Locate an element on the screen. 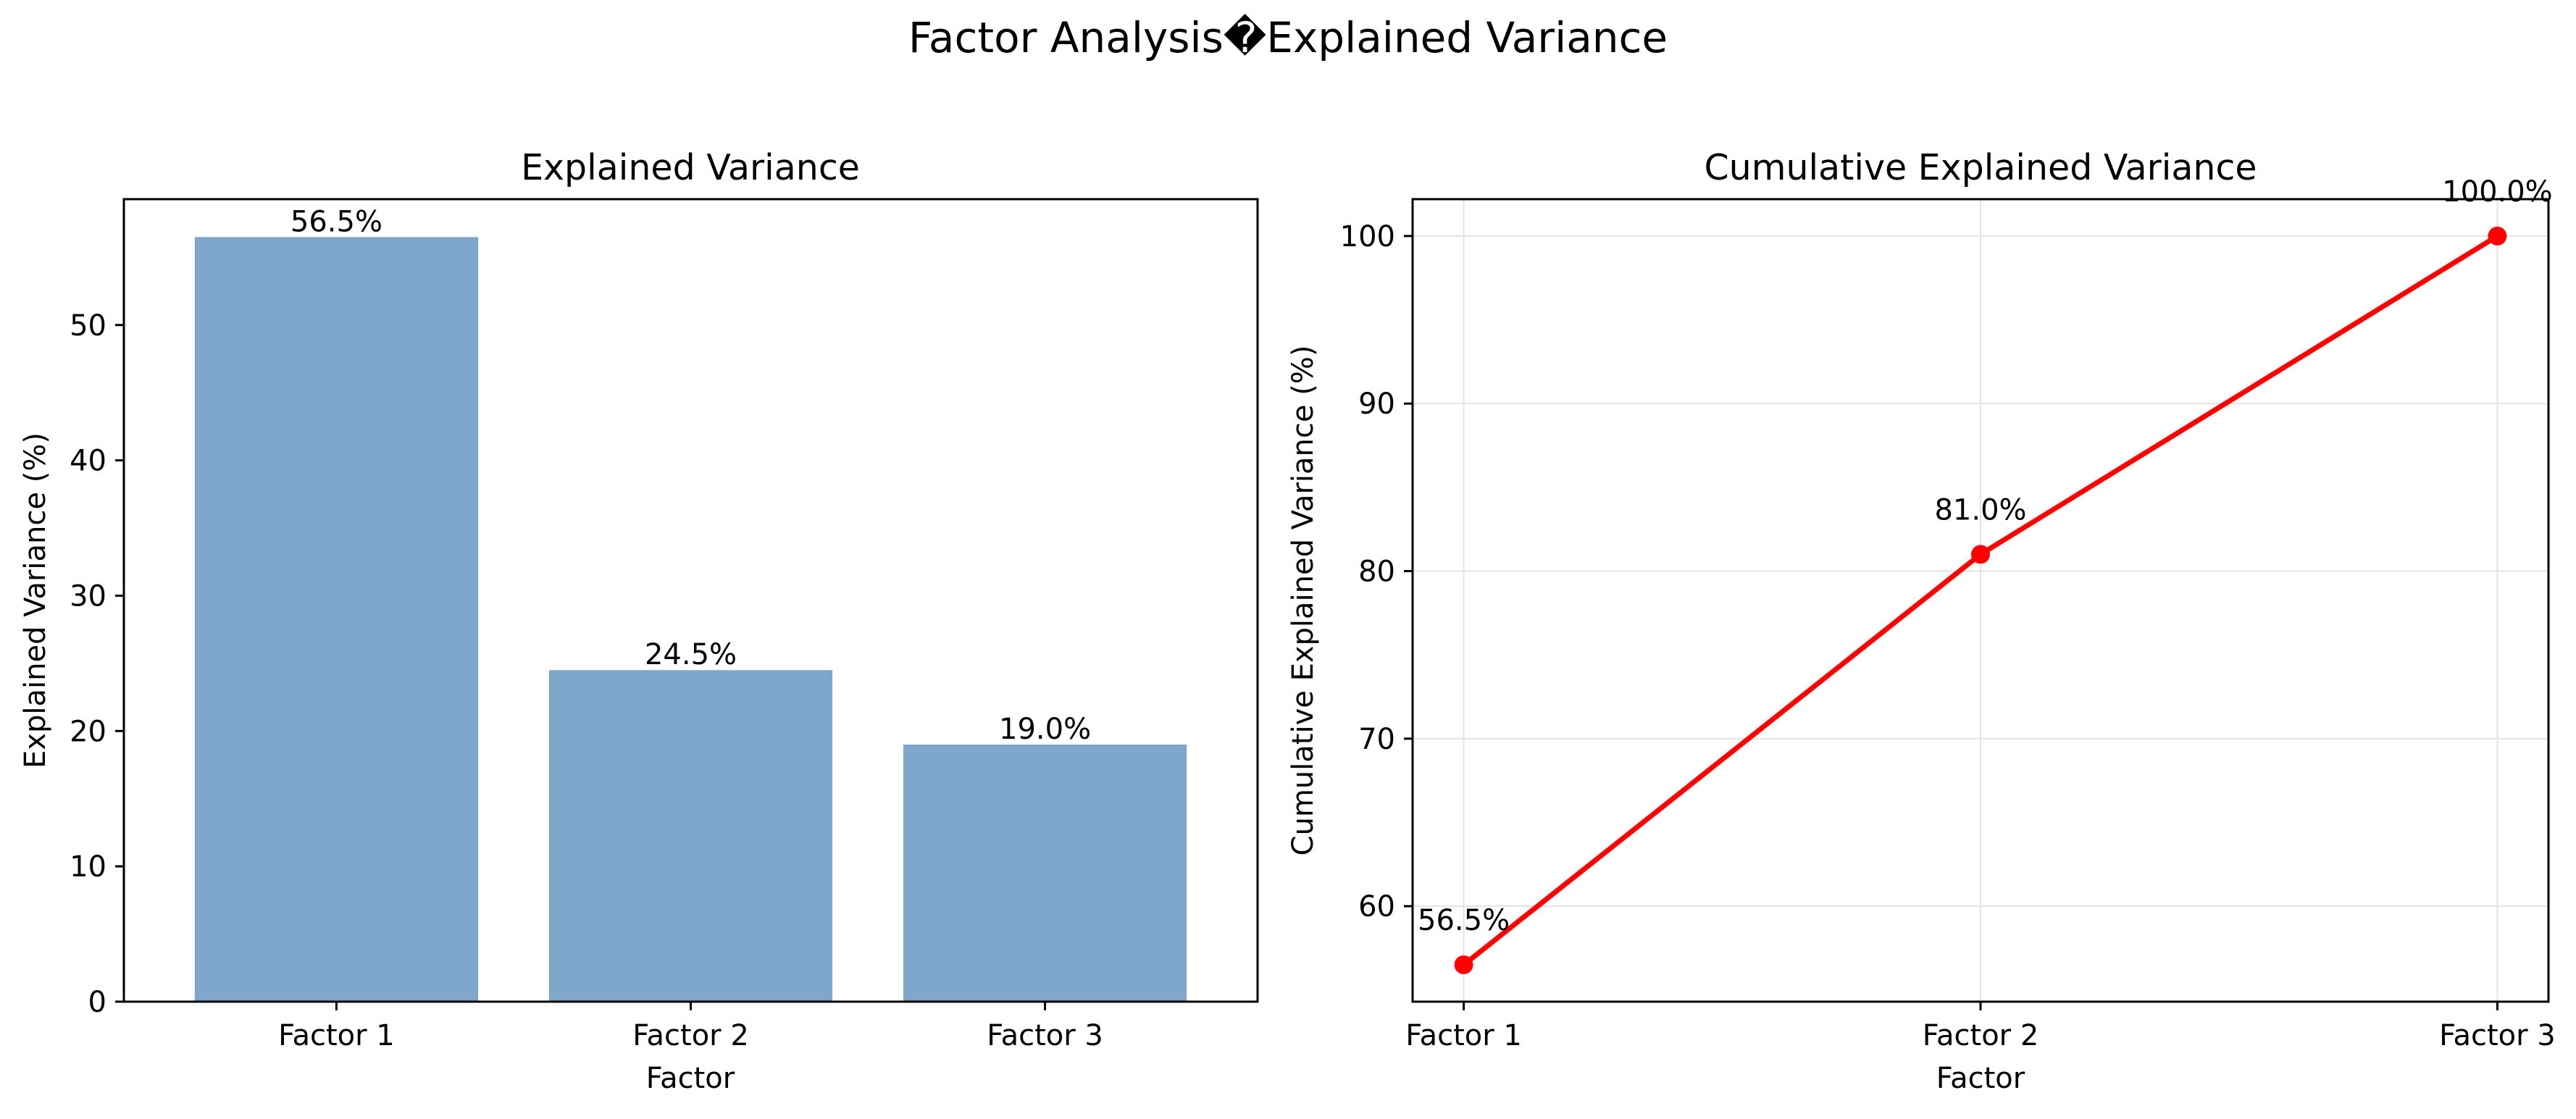  bar-x-tick-label-1: Factor 1 is located at coordinates (336, 1035).